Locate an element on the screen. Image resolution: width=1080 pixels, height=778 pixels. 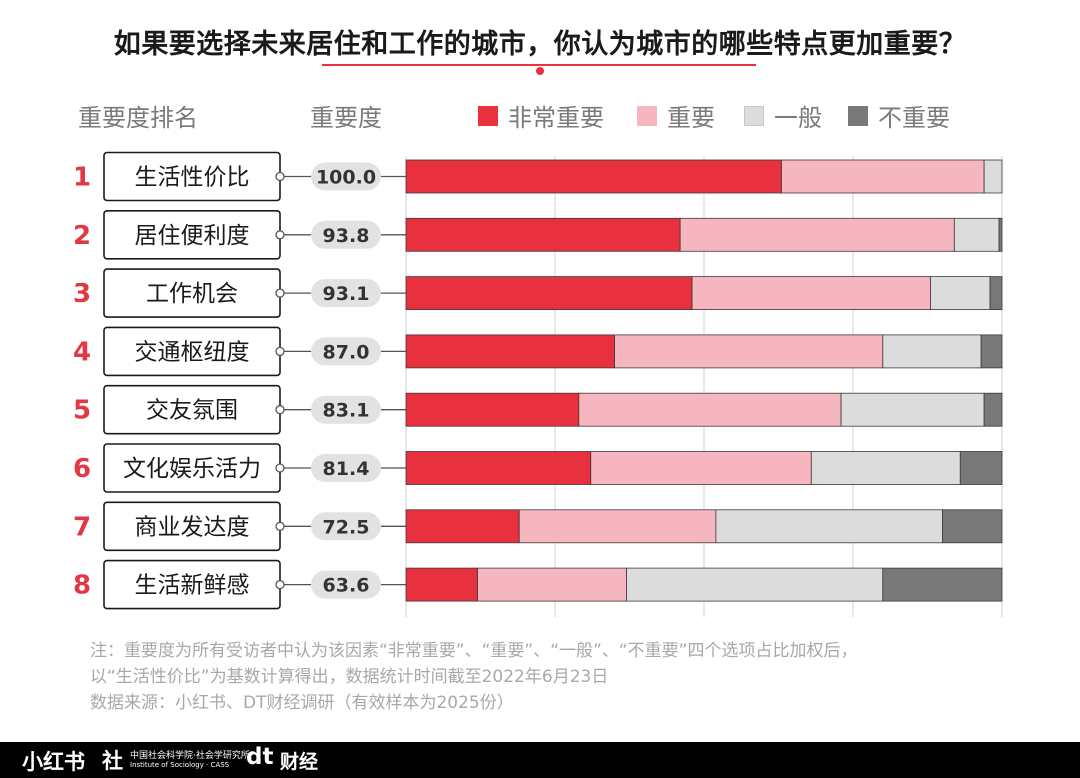
score-label: 87.0 is located at coordinates (346, 352).